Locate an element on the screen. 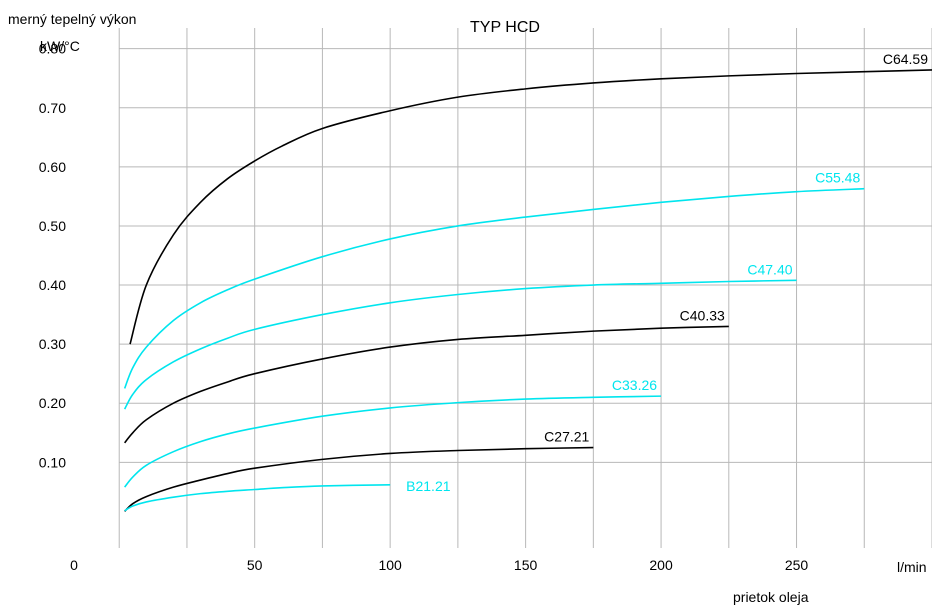 This screenshot has width=932, height=606. x-tick-label: 200 is located at coordinates (661, 565).